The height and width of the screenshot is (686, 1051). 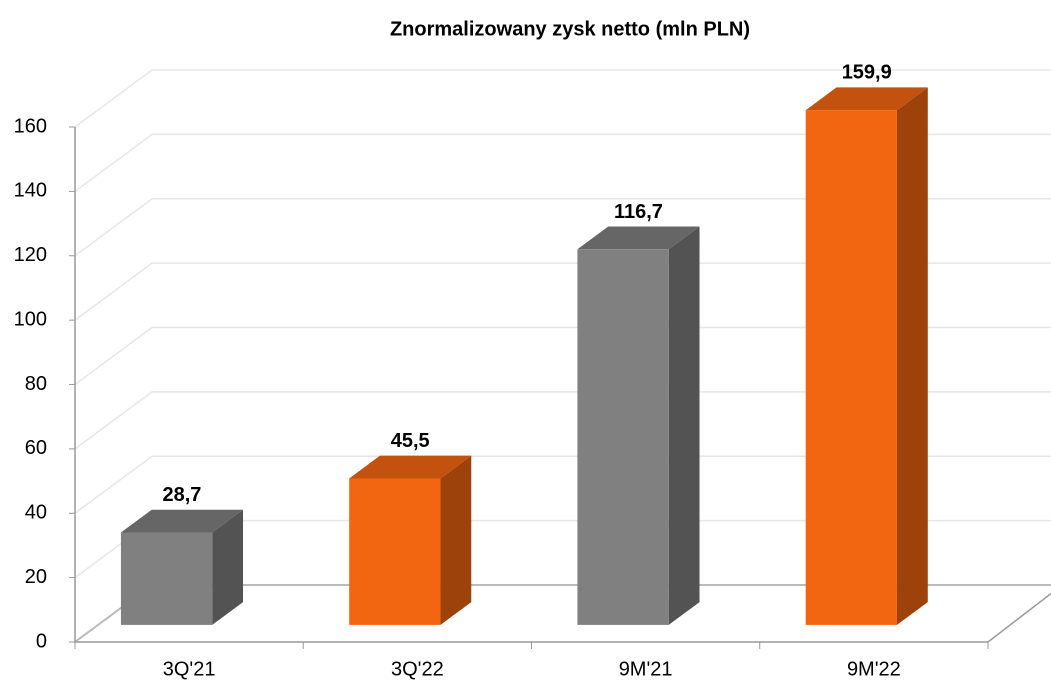 What do you see at coordinates (36, 577) in the screenshot?
I see `y-tick-label: 20` at bounding box center [36, 577].